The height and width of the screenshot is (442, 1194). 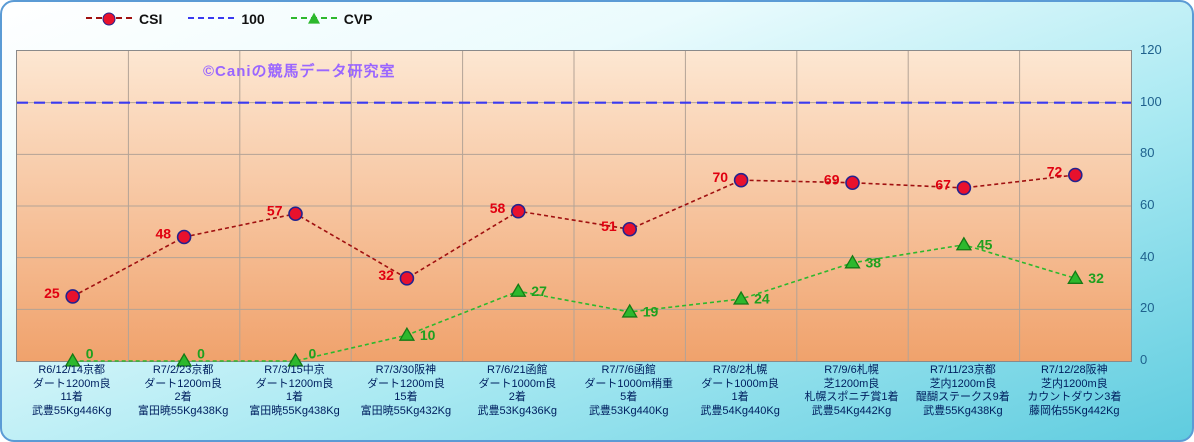 What do you see at coordinates (1074, 397) in the screenshot?
I see `x-axis-label-line: カウントダウン3着` at bounding box center [1074, 397].